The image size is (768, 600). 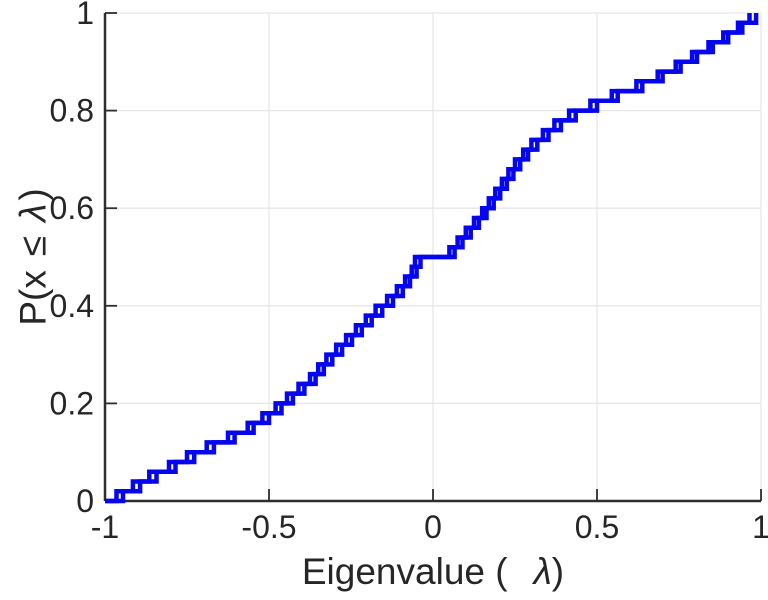 I want to click on x-axis-label-text: Eigenvalue (, so click(x=404, y=571).